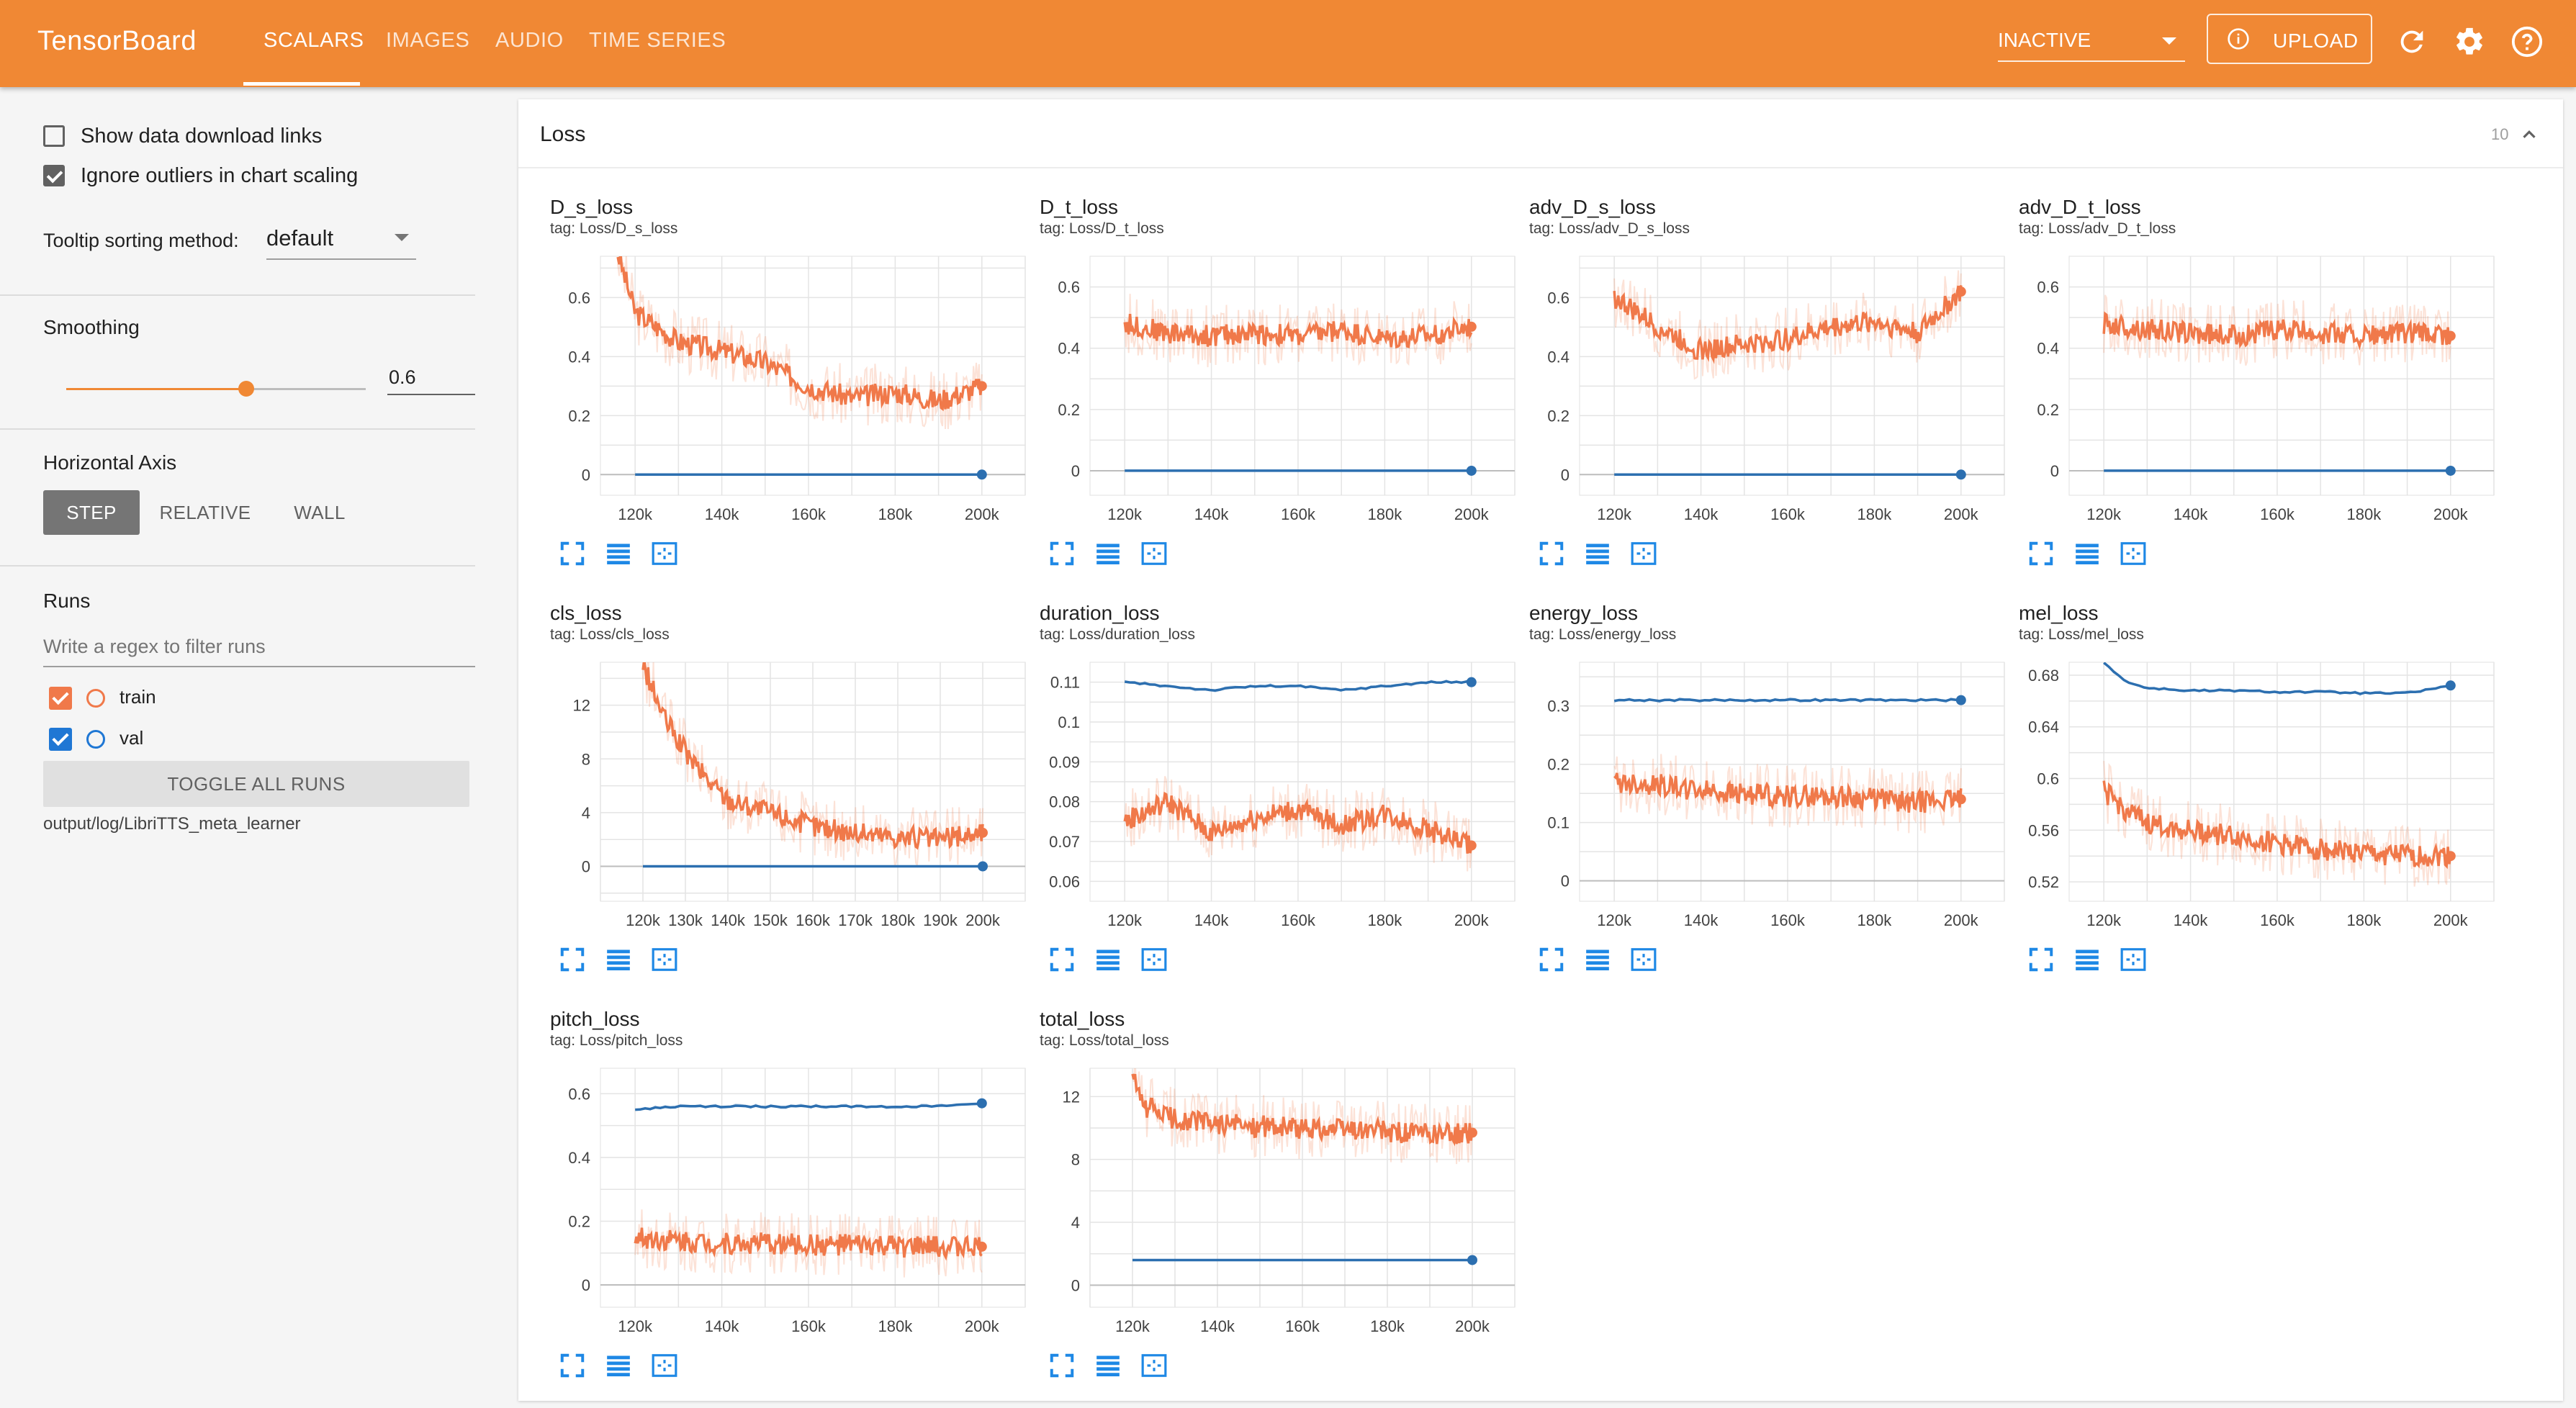 This screenshot has height=1408, width=2576. I want to click on axis-relative-button: RELATIVE, so click(205, 512).